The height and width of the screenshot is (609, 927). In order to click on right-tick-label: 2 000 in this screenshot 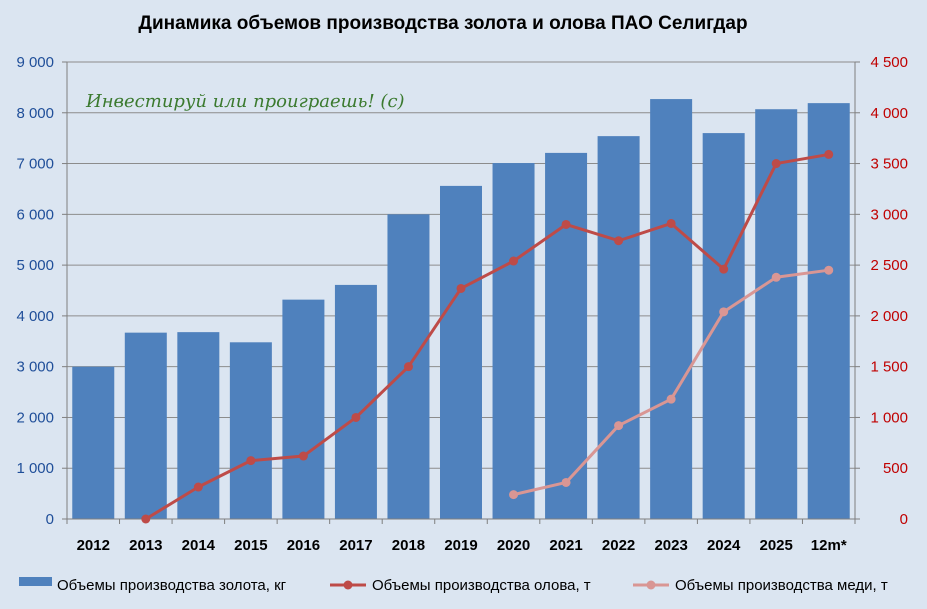, I will do `click(889, 316)`.